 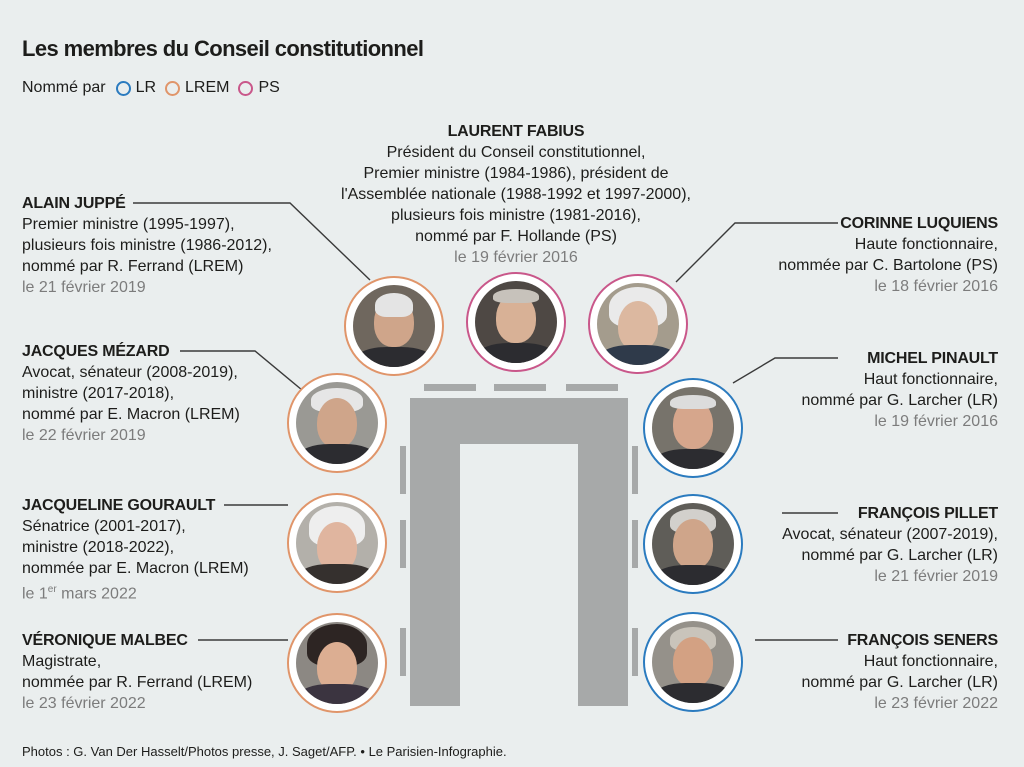 I want to click on portrait-luquiens, so click(x=638, y=324).